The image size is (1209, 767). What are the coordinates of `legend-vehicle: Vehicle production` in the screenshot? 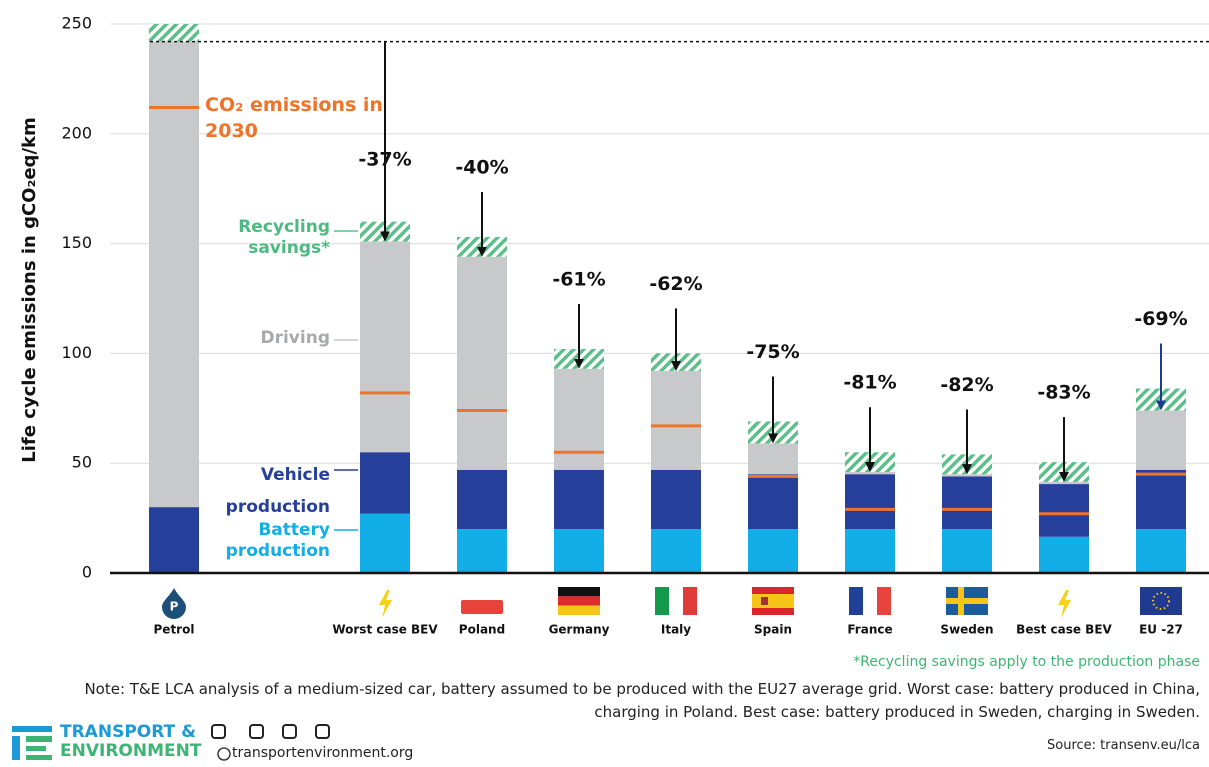 It's located at (277, 491).